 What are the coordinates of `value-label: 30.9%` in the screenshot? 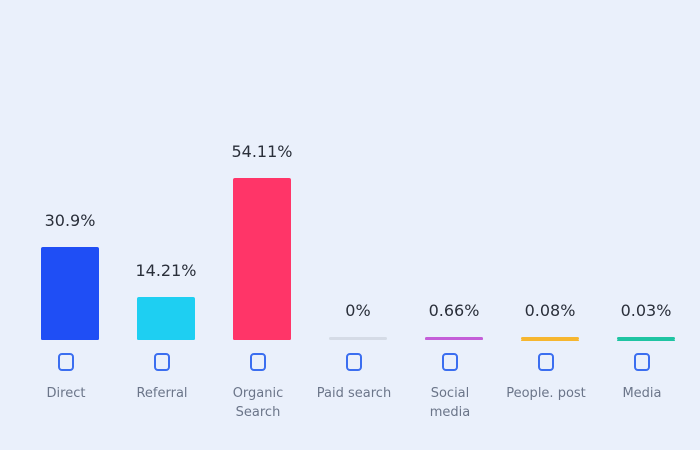 It's located at (70, 221).